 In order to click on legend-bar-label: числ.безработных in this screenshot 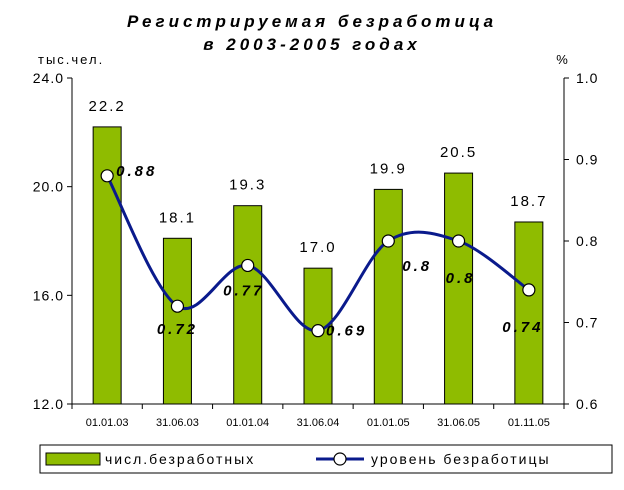, I will do `click(180, 459)`.